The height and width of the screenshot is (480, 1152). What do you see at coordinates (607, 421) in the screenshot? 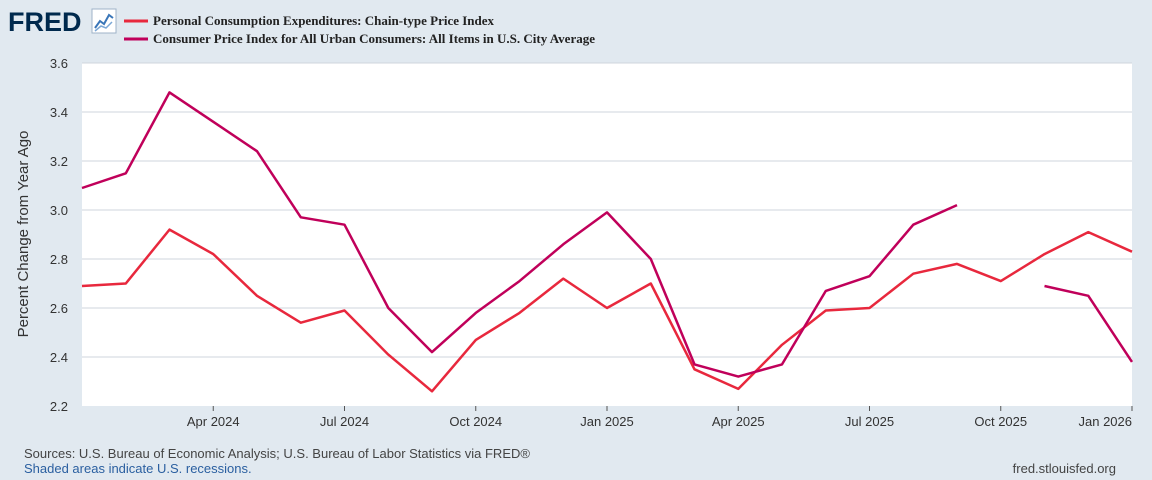
I see `x-tick-label: Jan 2025` at bounding box center [607, 421].